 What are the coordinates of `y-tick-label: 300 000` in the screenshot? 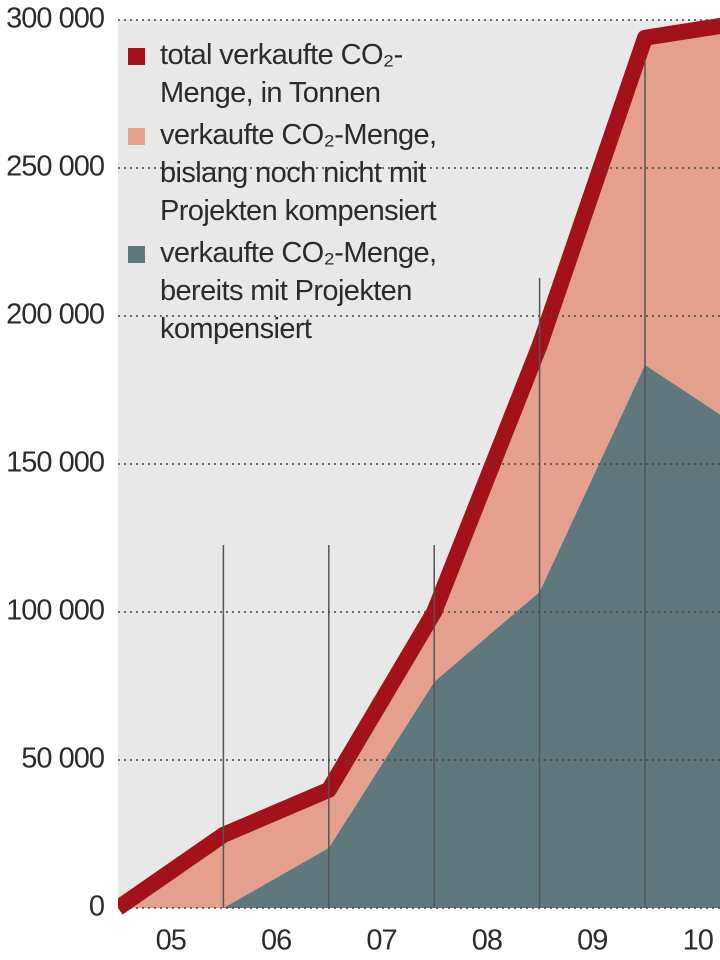 It's located at (55, 19).